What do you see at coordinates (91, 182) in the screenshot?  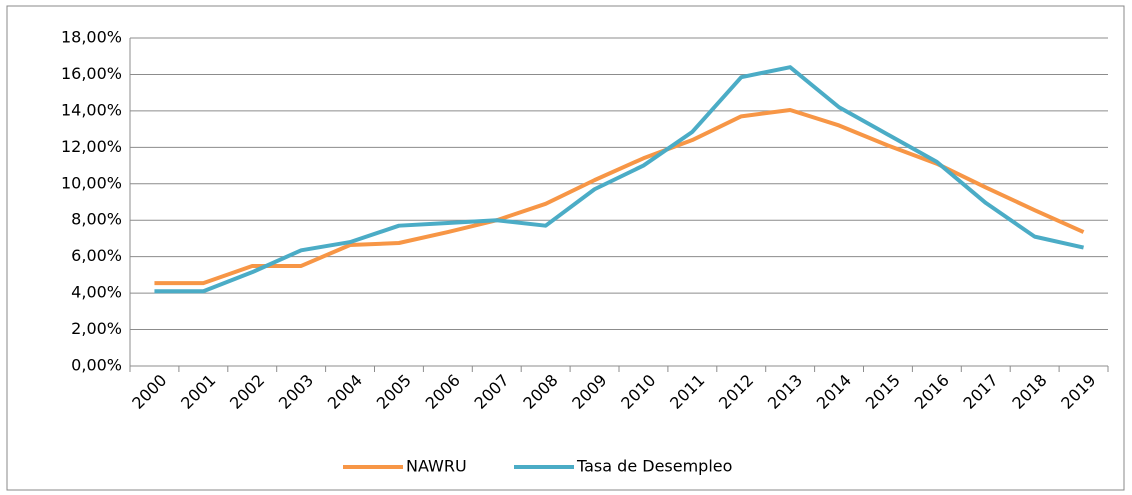 I see `y-tick-label: 10,00%` at bounding box center [91, 182].